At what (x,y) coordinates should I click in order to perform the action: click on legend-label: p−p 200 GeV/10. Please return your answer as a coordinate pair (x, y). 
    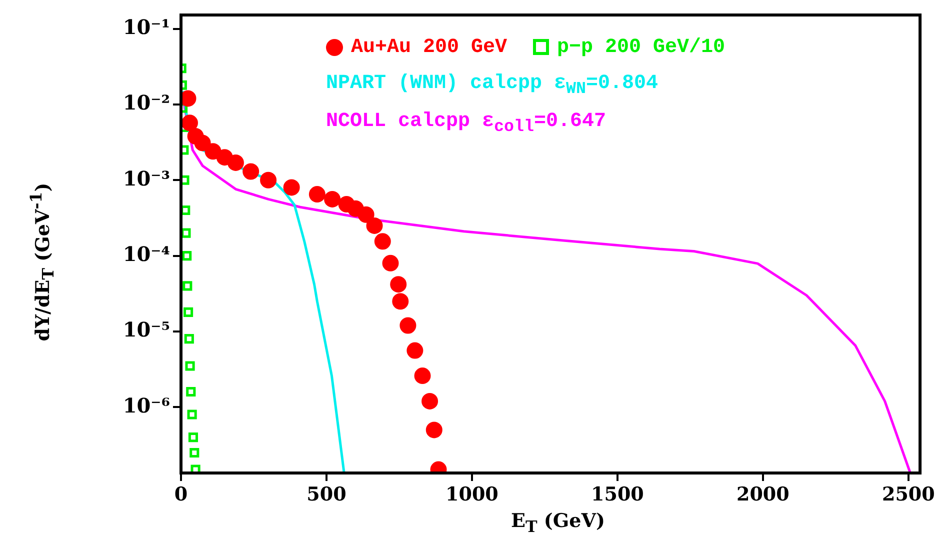
    Looking at the image, I should click on (641, 47).